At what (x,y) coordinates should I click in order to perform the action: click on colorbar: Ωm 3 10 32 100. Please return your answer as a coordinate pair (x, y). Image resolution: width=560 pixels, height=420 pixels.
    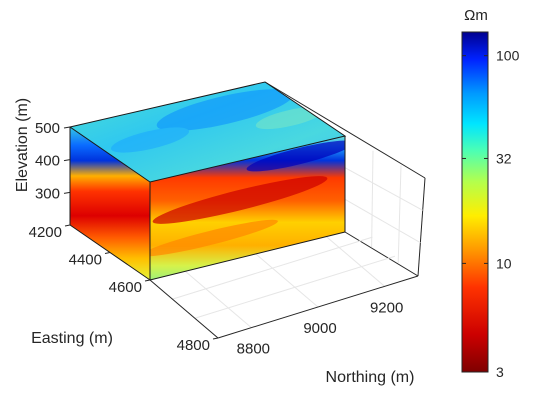
    Looking at the image, I should click on (490, 193).